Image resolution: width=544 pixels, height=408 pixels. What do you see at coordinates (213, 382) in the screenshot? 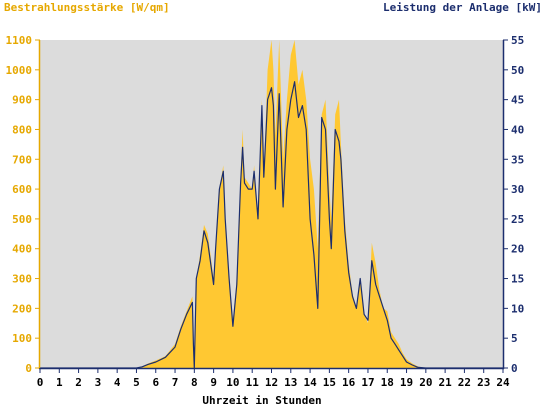
I see `x-tick-label: 9` at bounding box center [213, 382].